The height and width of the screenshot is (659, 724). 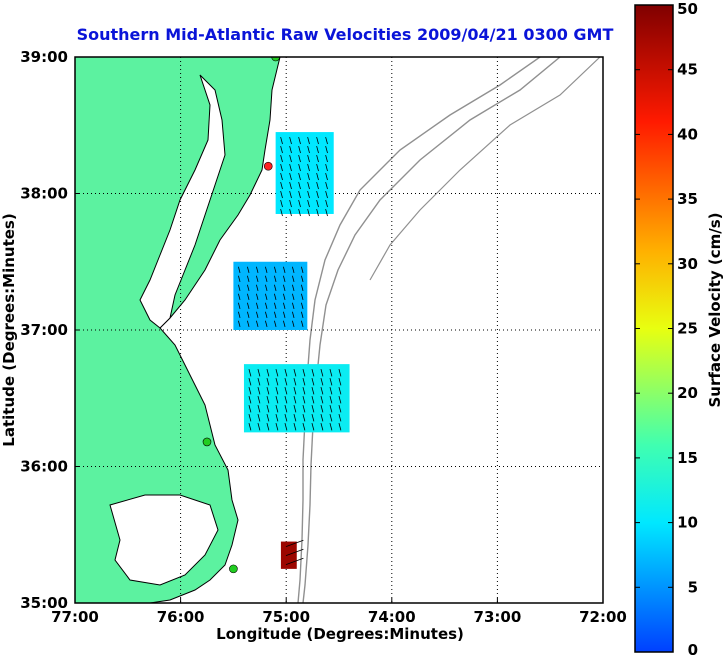 I want to click on colorbar-tick-label: 0, so click(x=693, y=650).